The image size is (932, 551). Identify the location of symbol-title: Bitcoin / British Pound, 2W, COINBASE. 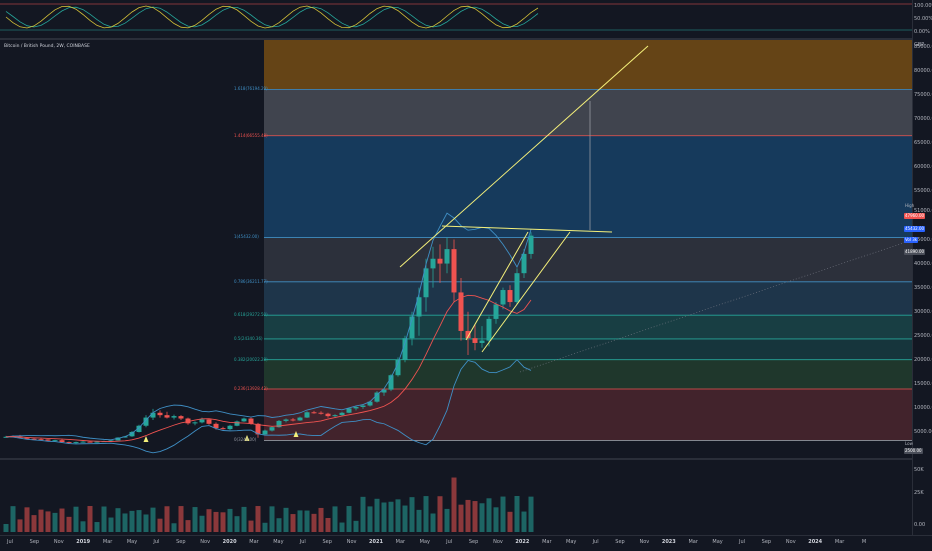
(47, 46).